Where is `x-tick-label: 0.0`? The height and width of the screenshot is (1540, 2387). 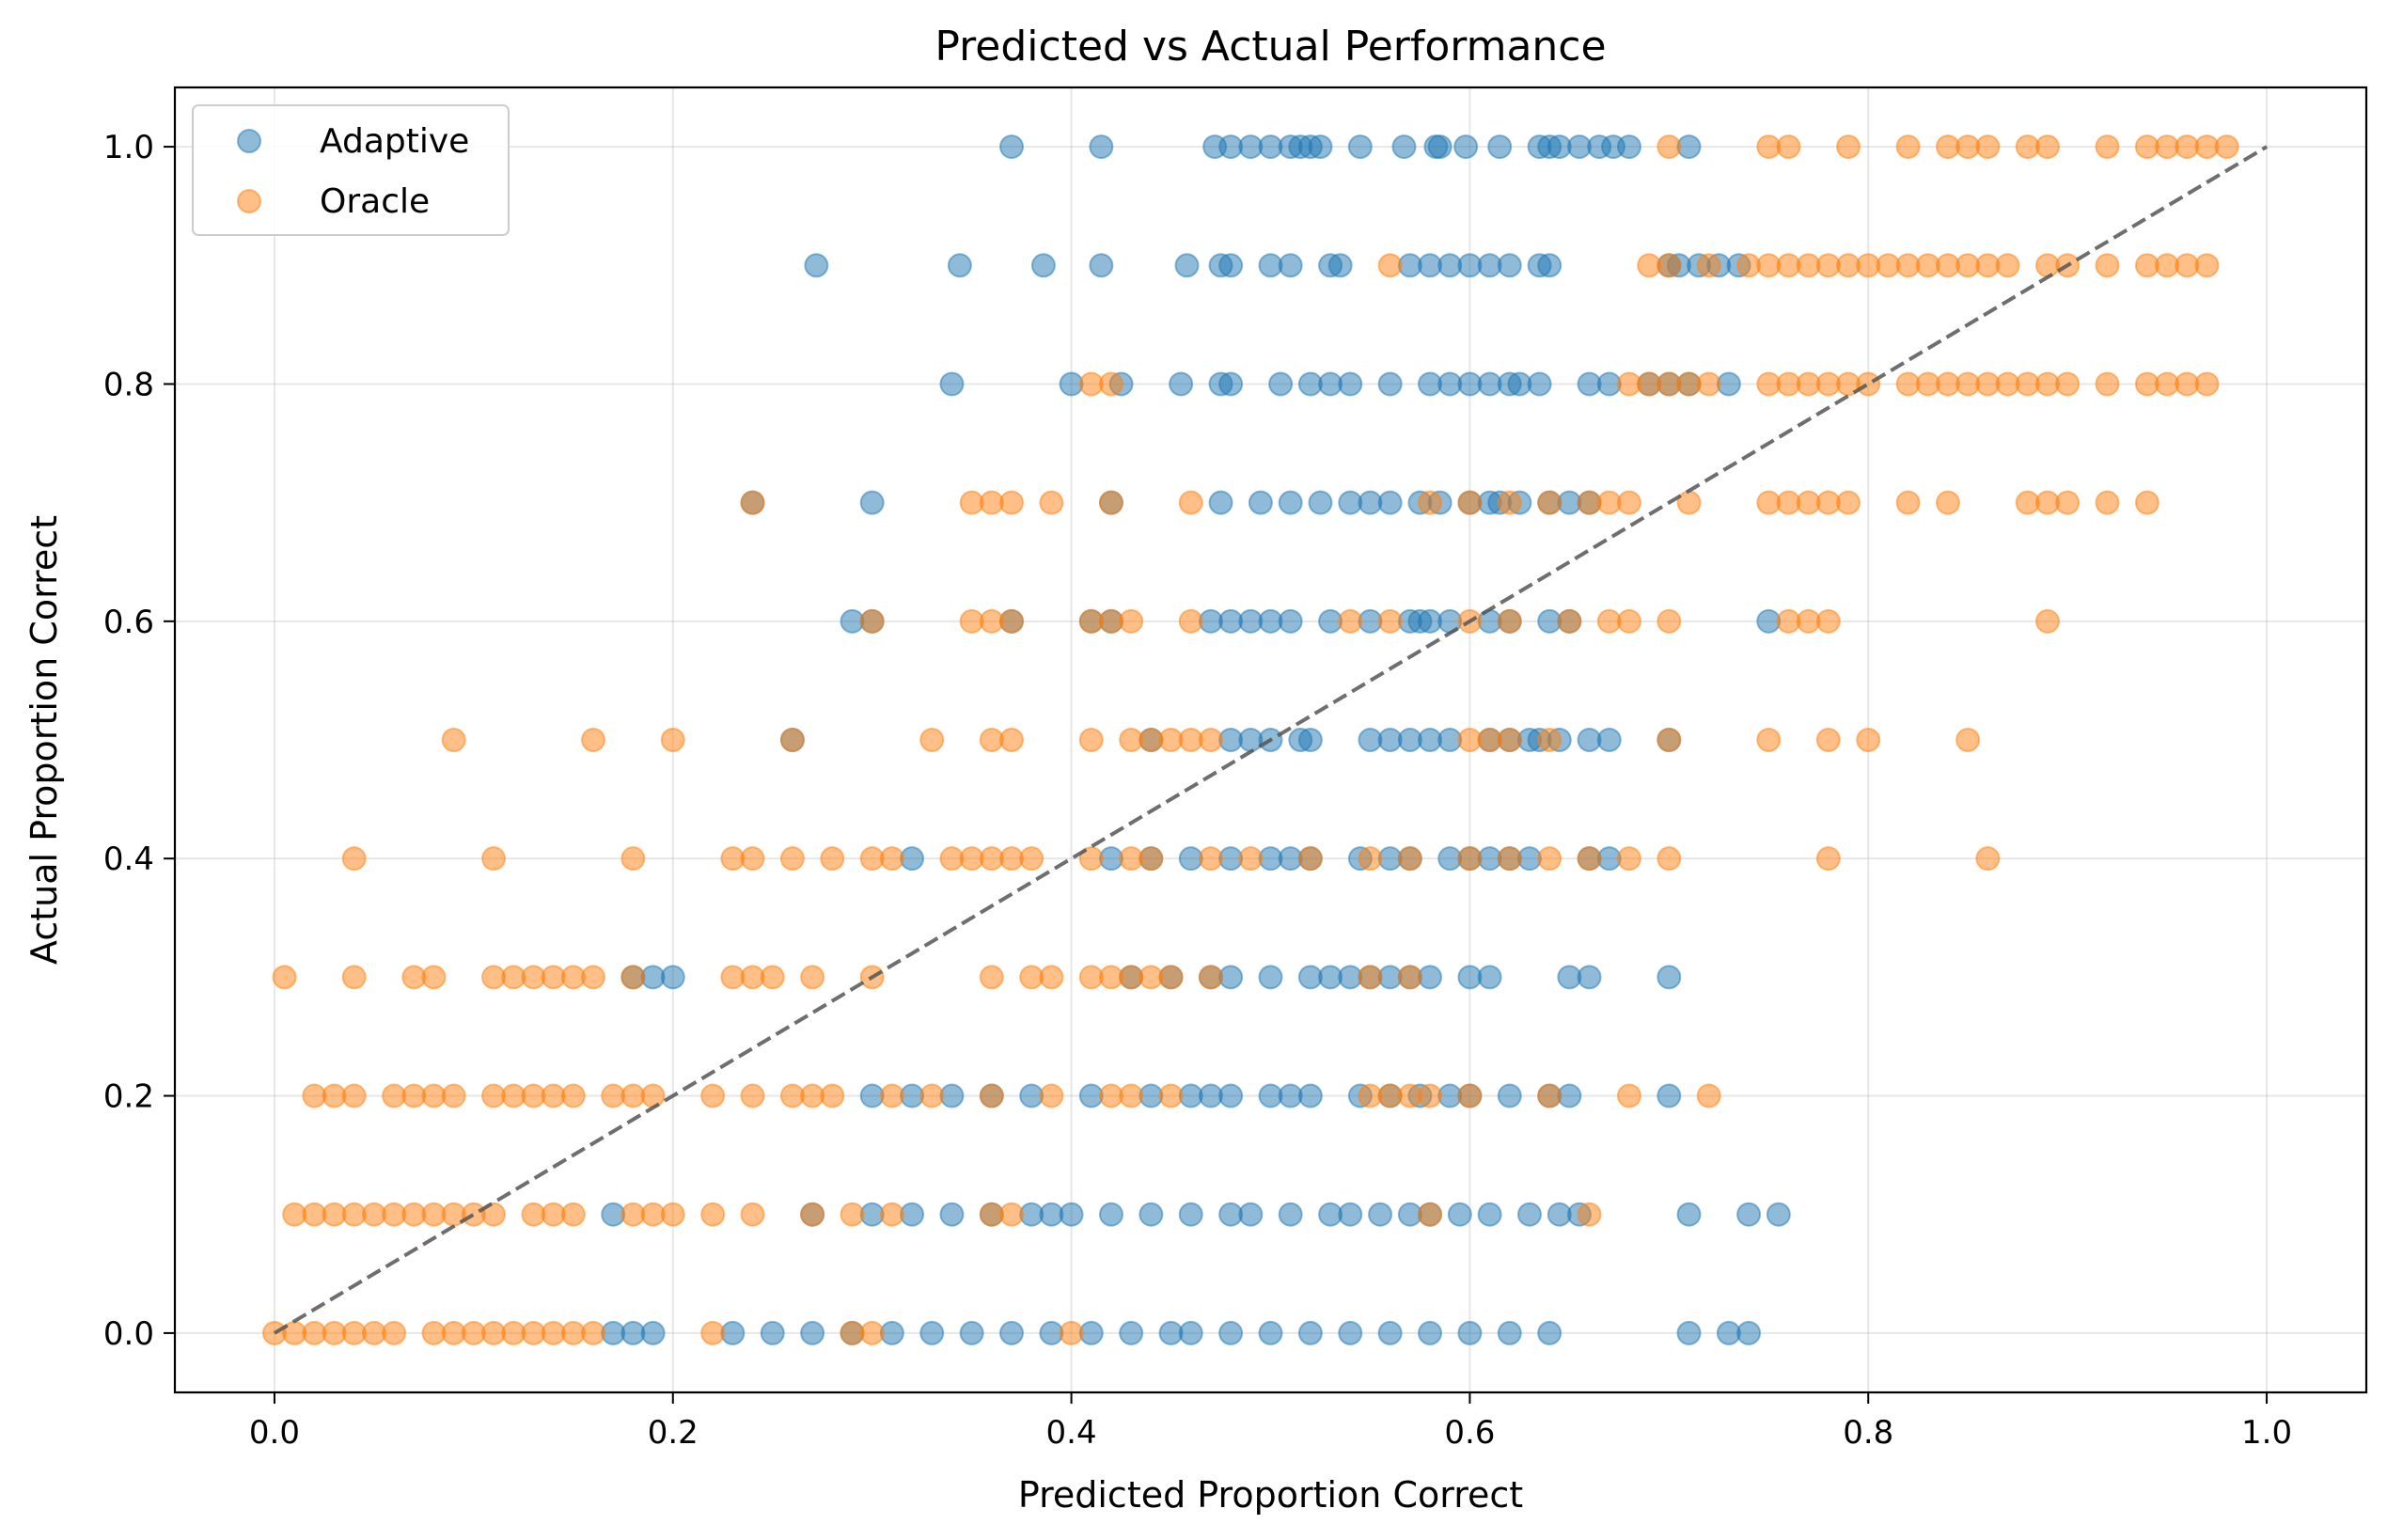
x-tick-label: 0.0 is located at coordinates (274, 1433).